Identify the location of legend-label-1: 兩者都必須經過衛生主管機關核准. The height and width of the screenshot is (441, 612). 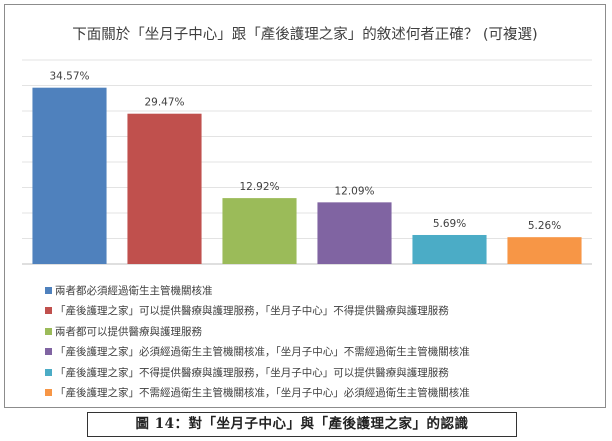
(134, 290).